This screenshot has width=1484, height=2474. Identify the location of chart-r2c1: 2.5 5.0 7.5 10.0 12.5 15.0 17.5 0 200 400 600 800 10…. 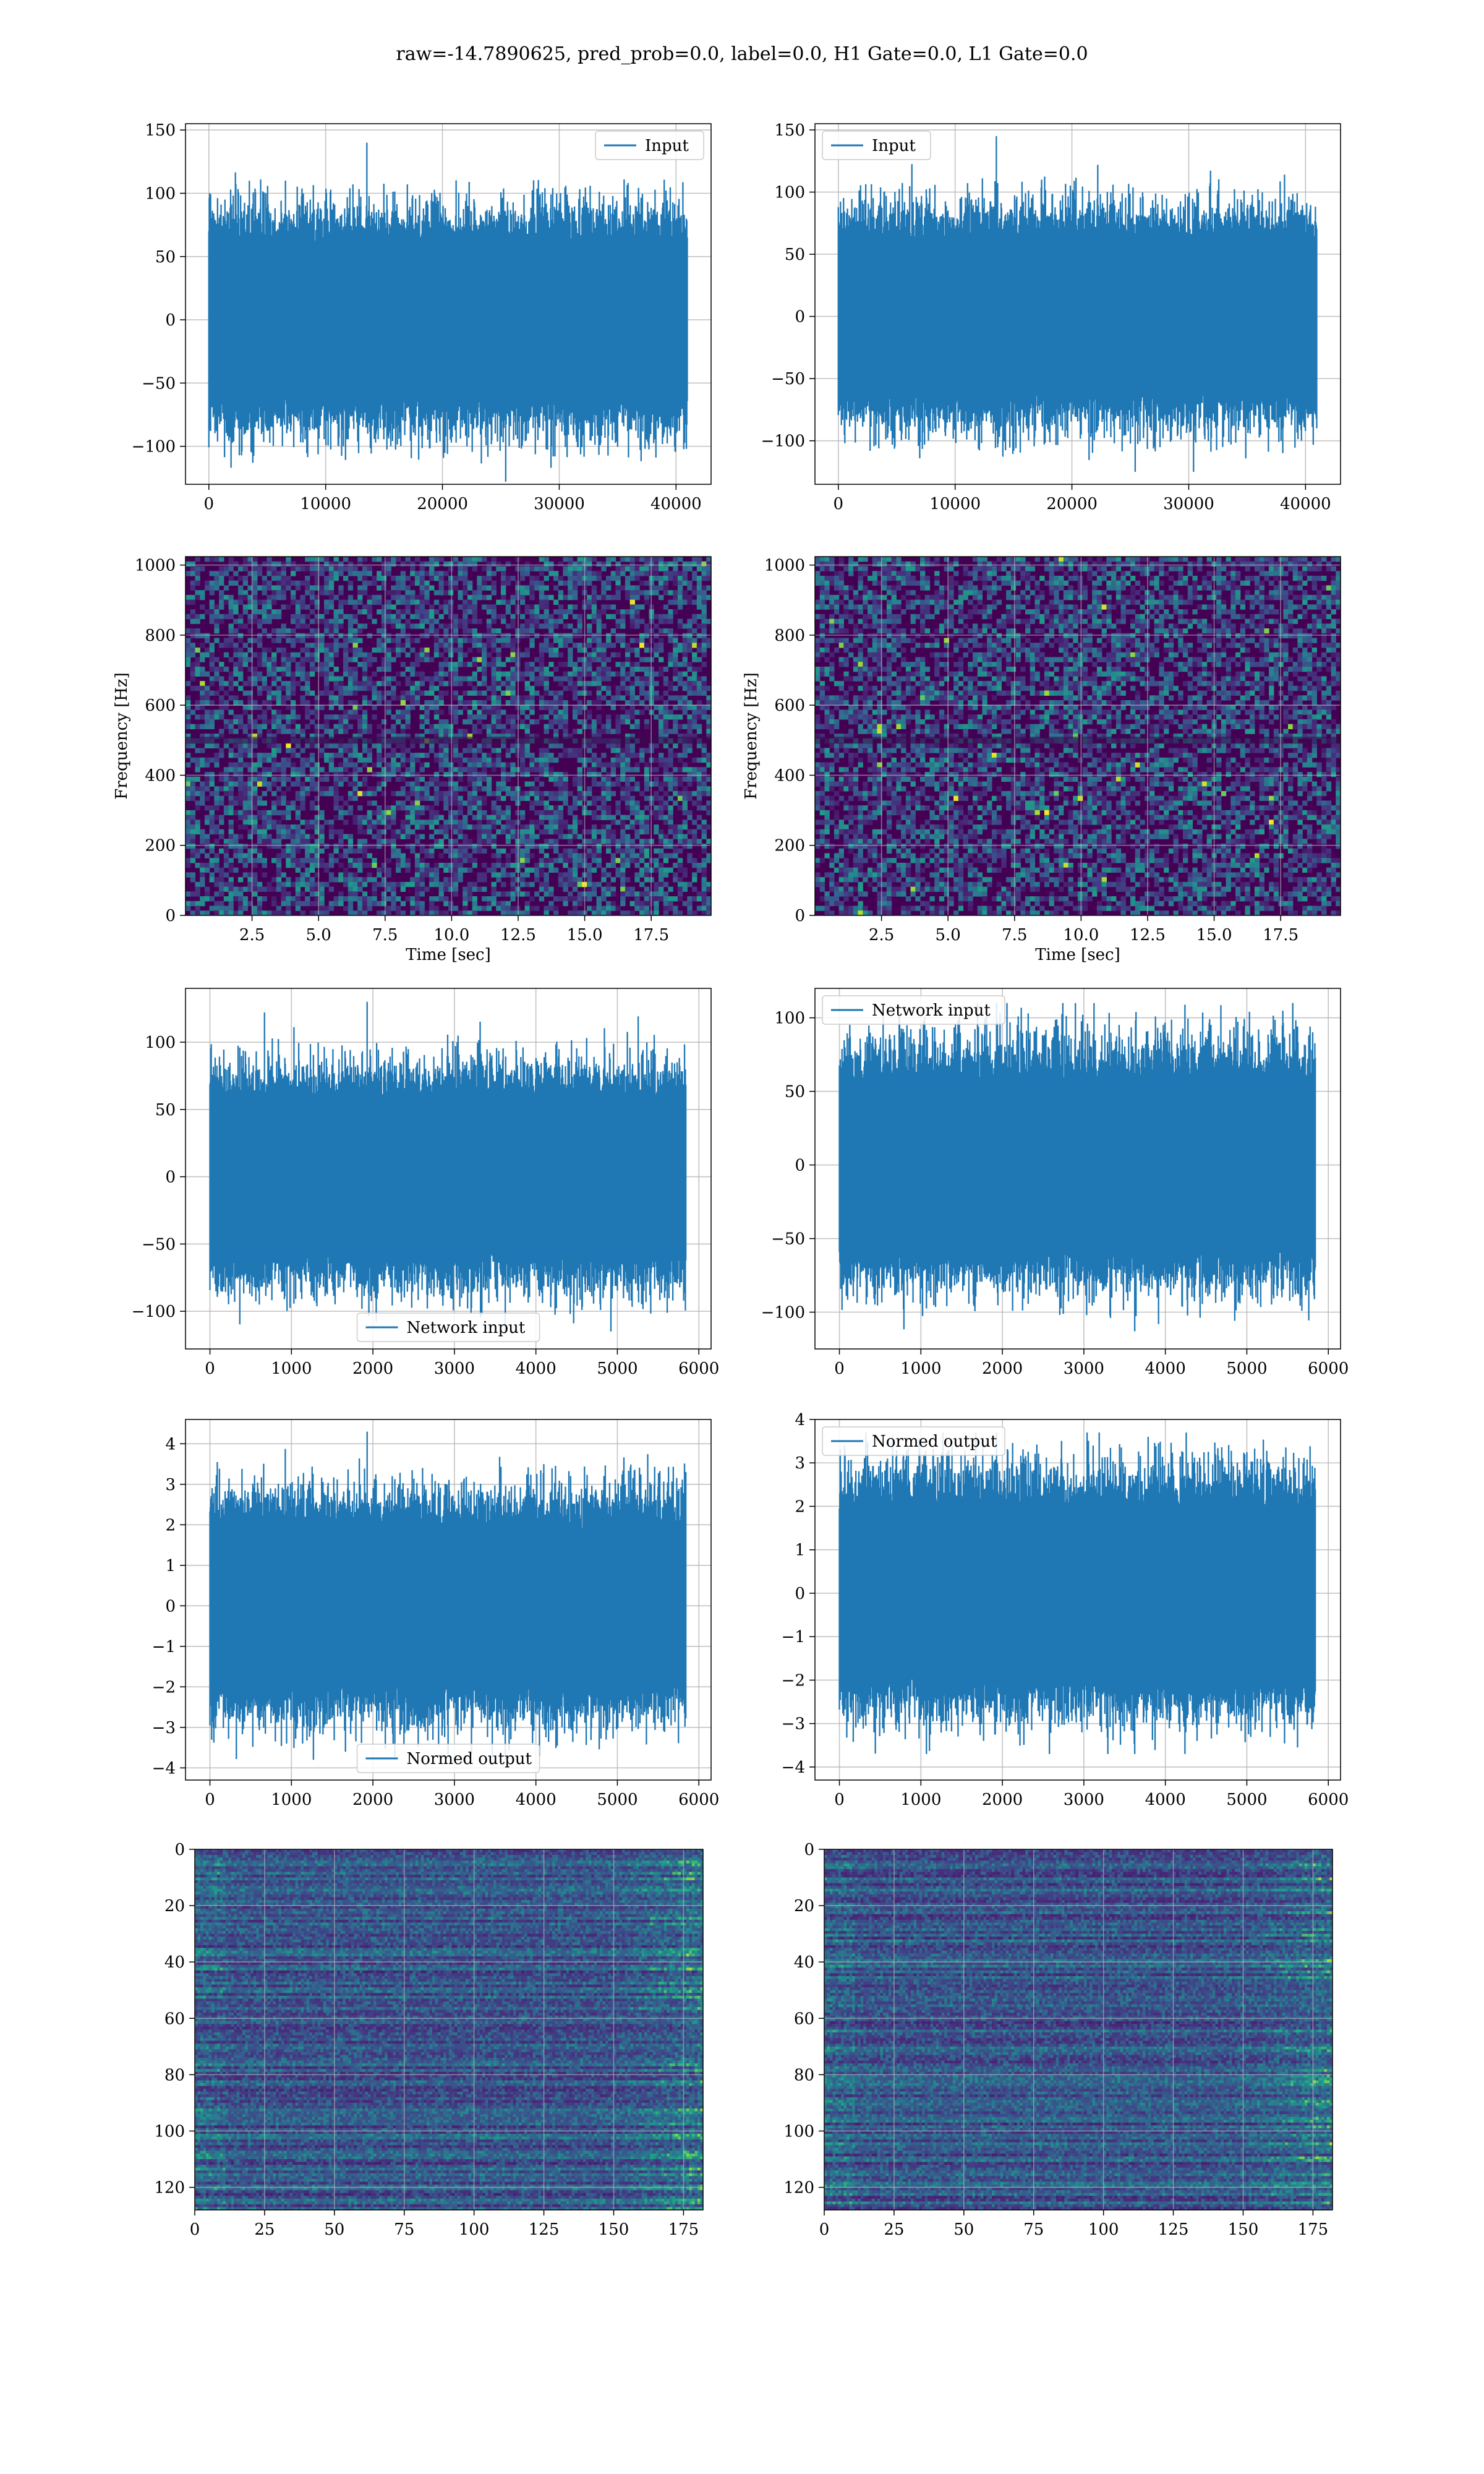
(412, 760).